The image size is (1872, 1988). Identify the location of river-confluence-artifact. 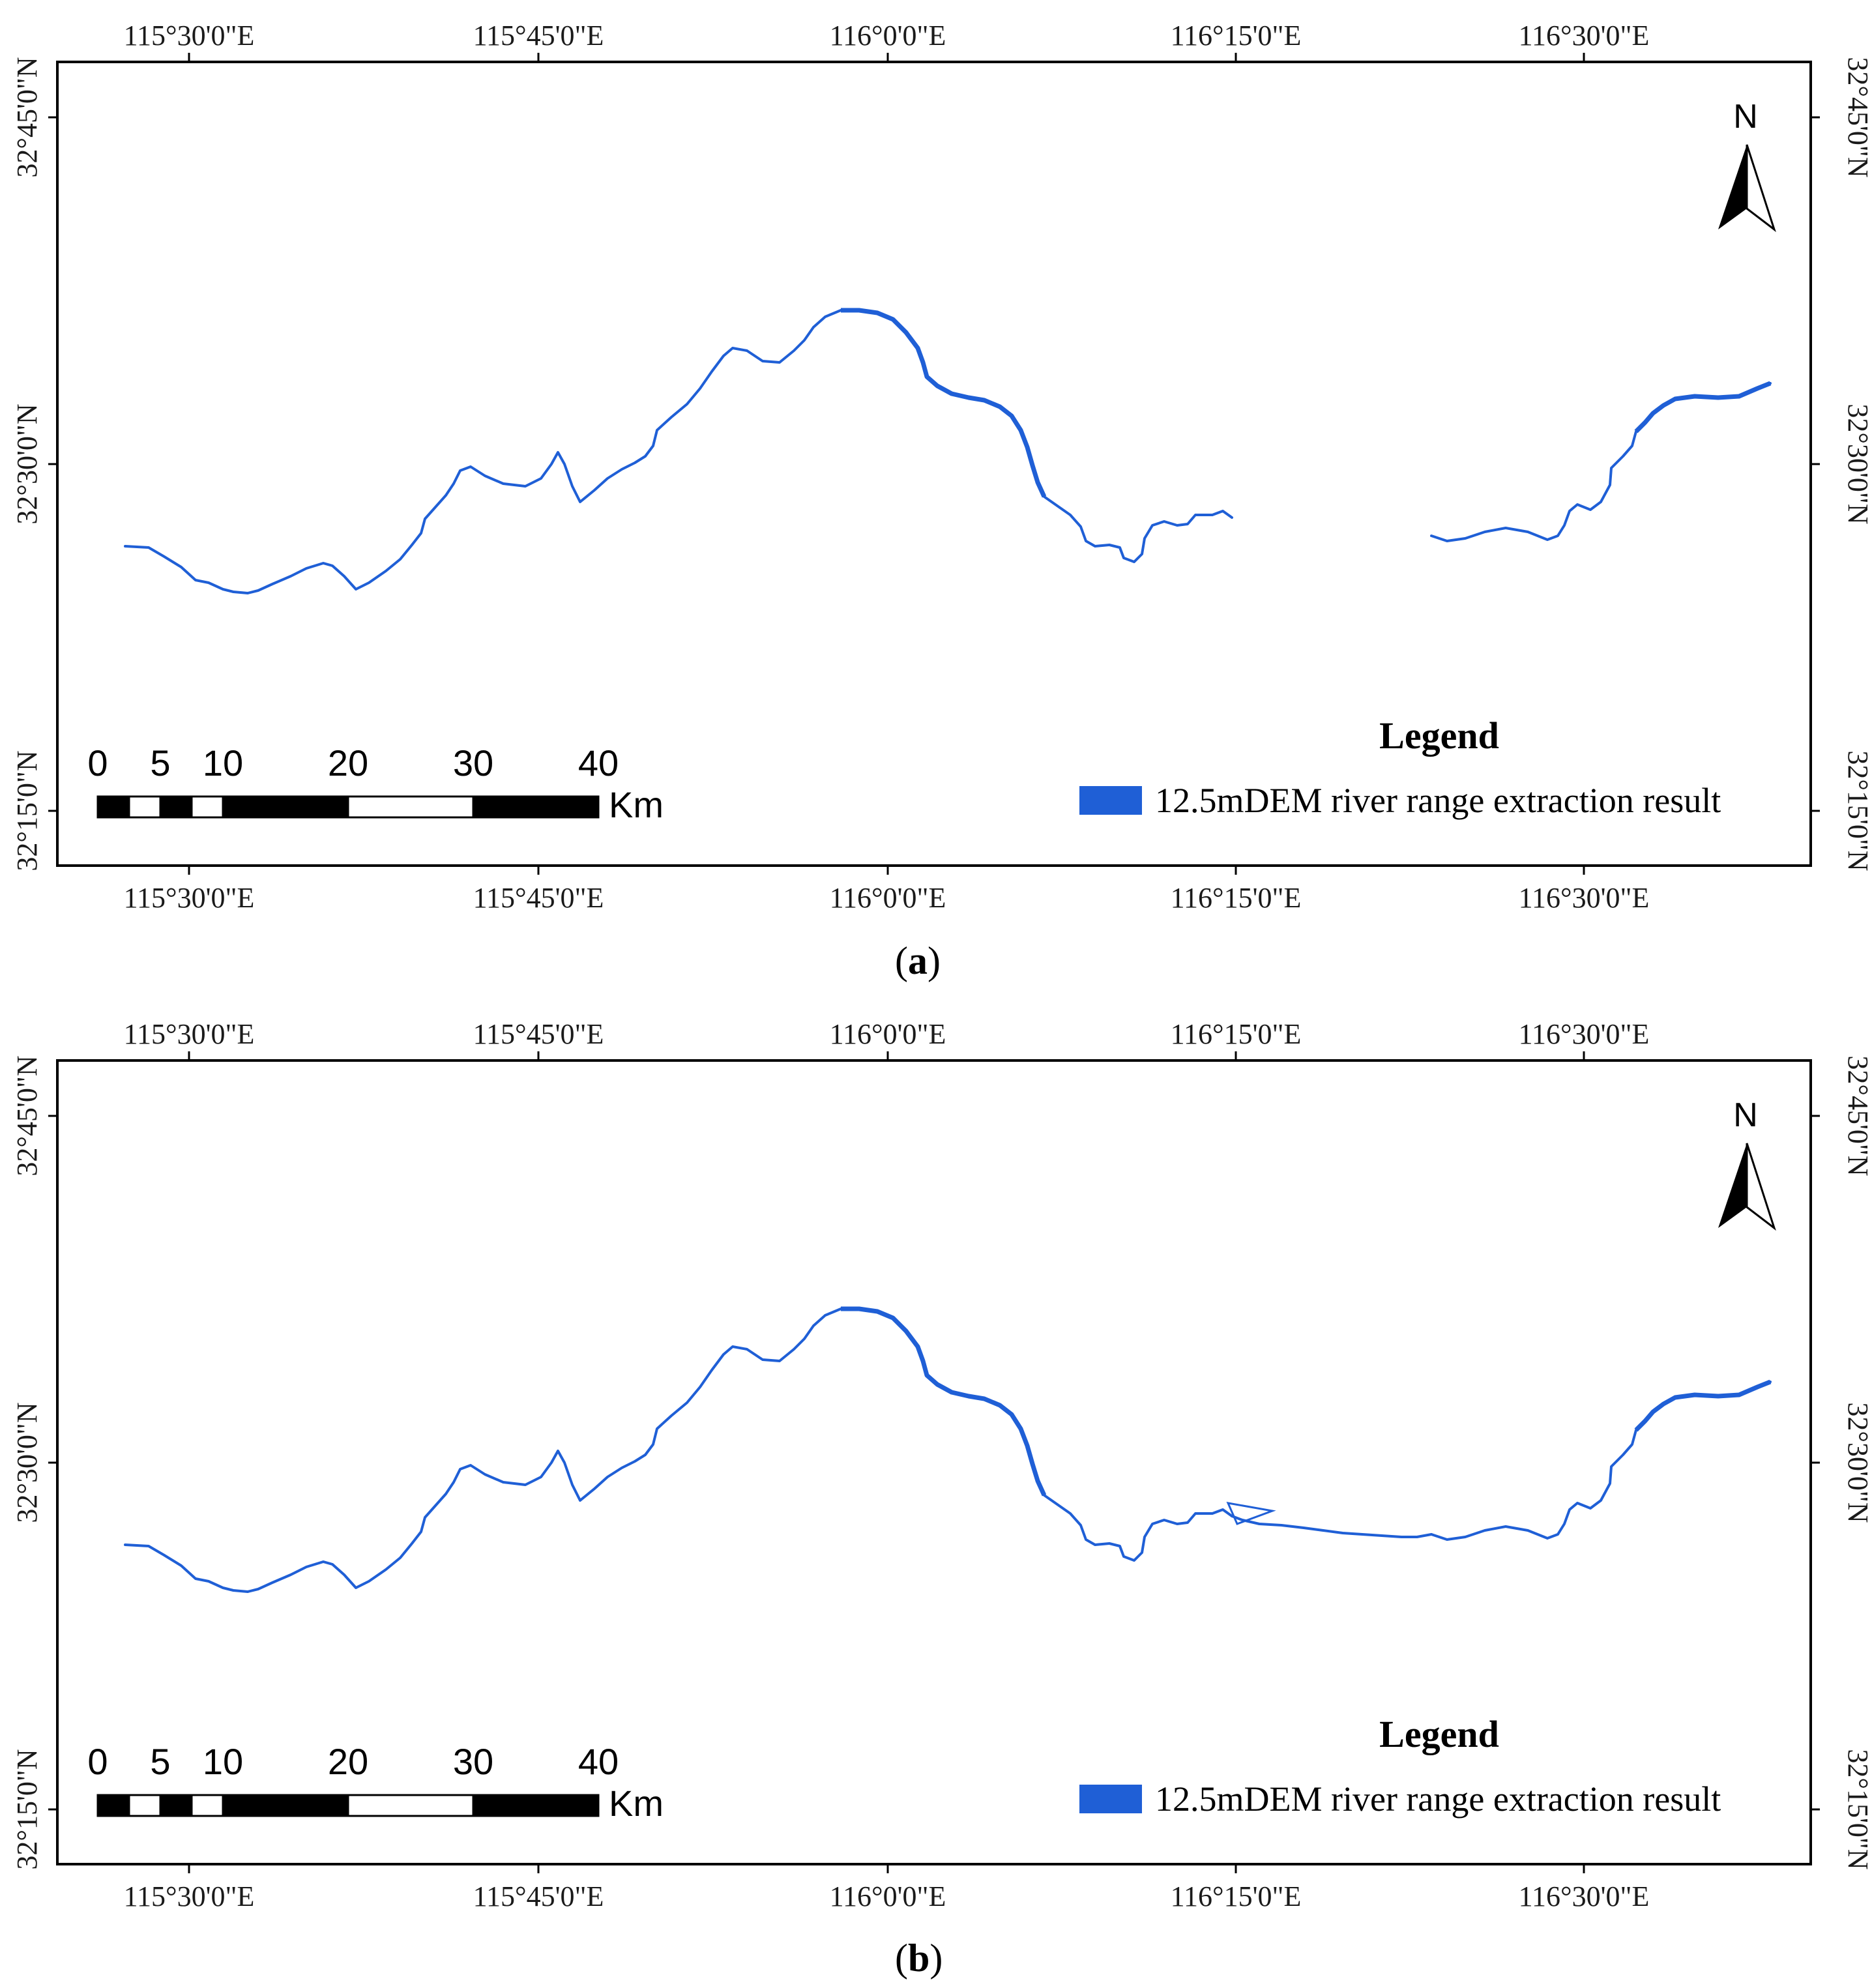
(1251, 1513).